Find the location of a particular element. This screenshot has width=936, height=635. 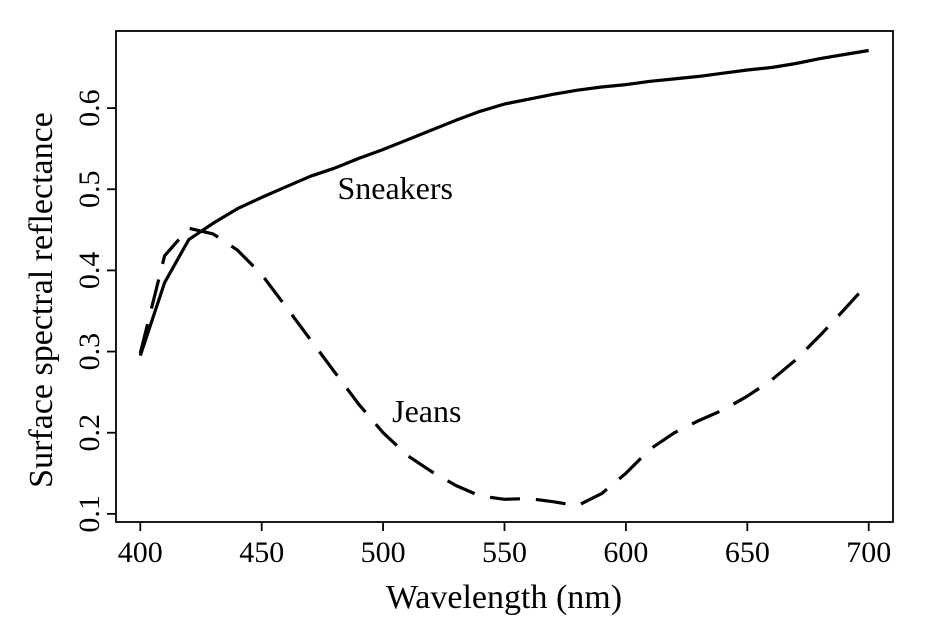

y-axis-label: Surface spectral reflectance is located at coordinates (41, 300).